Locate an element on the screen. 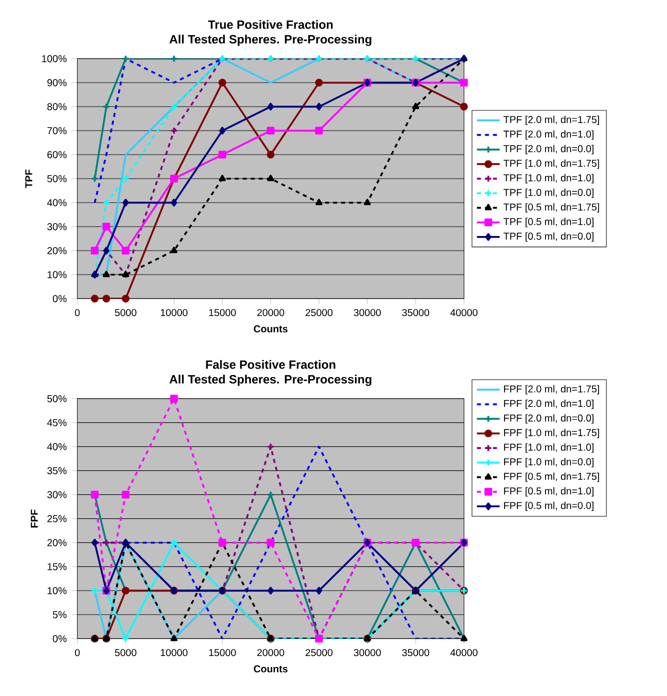  legend-label: TPF [0.5 ml, dn=1.0] is located at coordinates (549, 223).